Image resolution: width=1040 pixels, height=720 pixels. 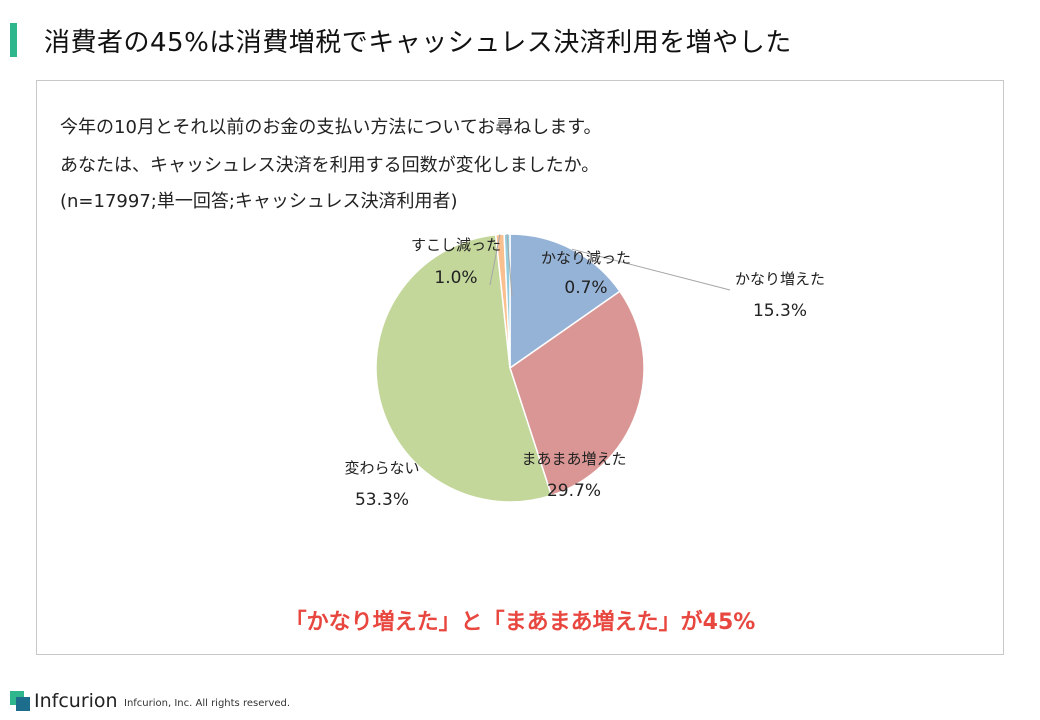 I want to click on page-title: 消費者の45%は消費増税でキャッシュレス決済利用を増やした, so click(x=418, y=43).